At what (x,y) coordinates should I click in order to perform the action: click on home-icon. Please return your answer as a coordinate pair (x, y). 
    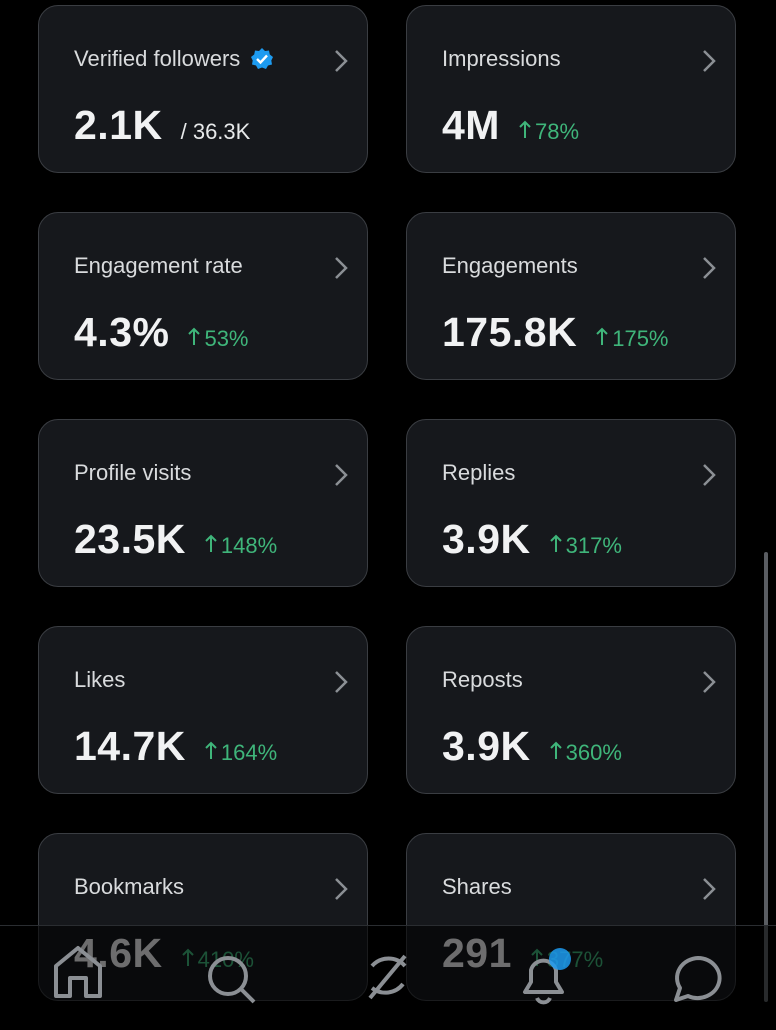
    Looking at the image, I should click on (78, 972).